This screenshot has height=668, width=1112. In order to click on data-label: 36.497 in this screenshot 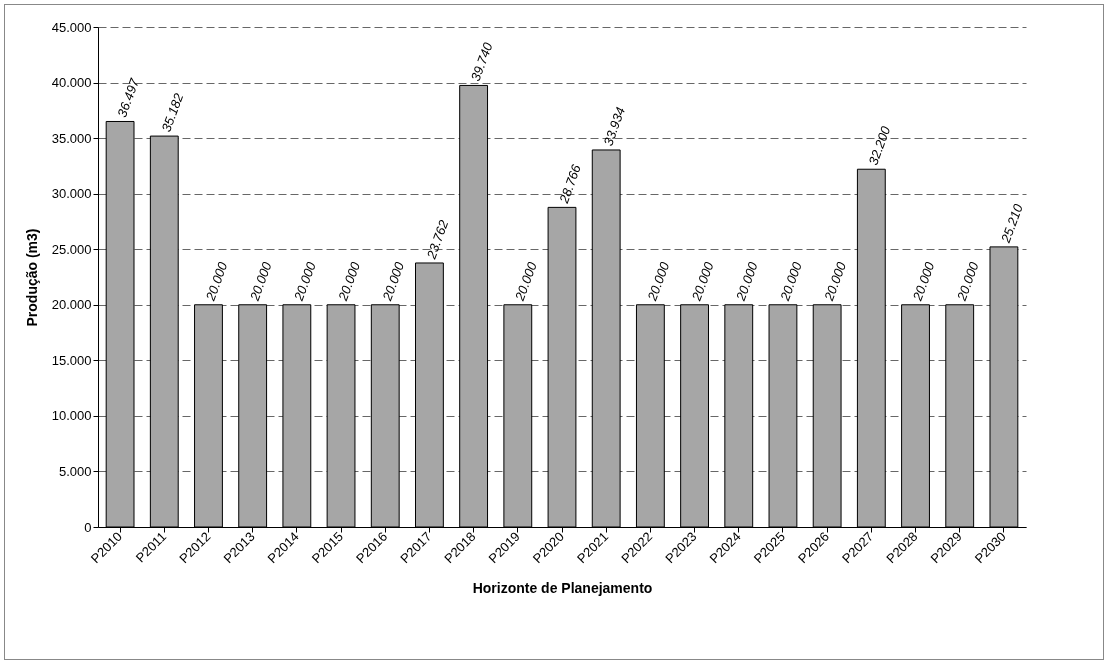, I will do `click(128, 97)`.